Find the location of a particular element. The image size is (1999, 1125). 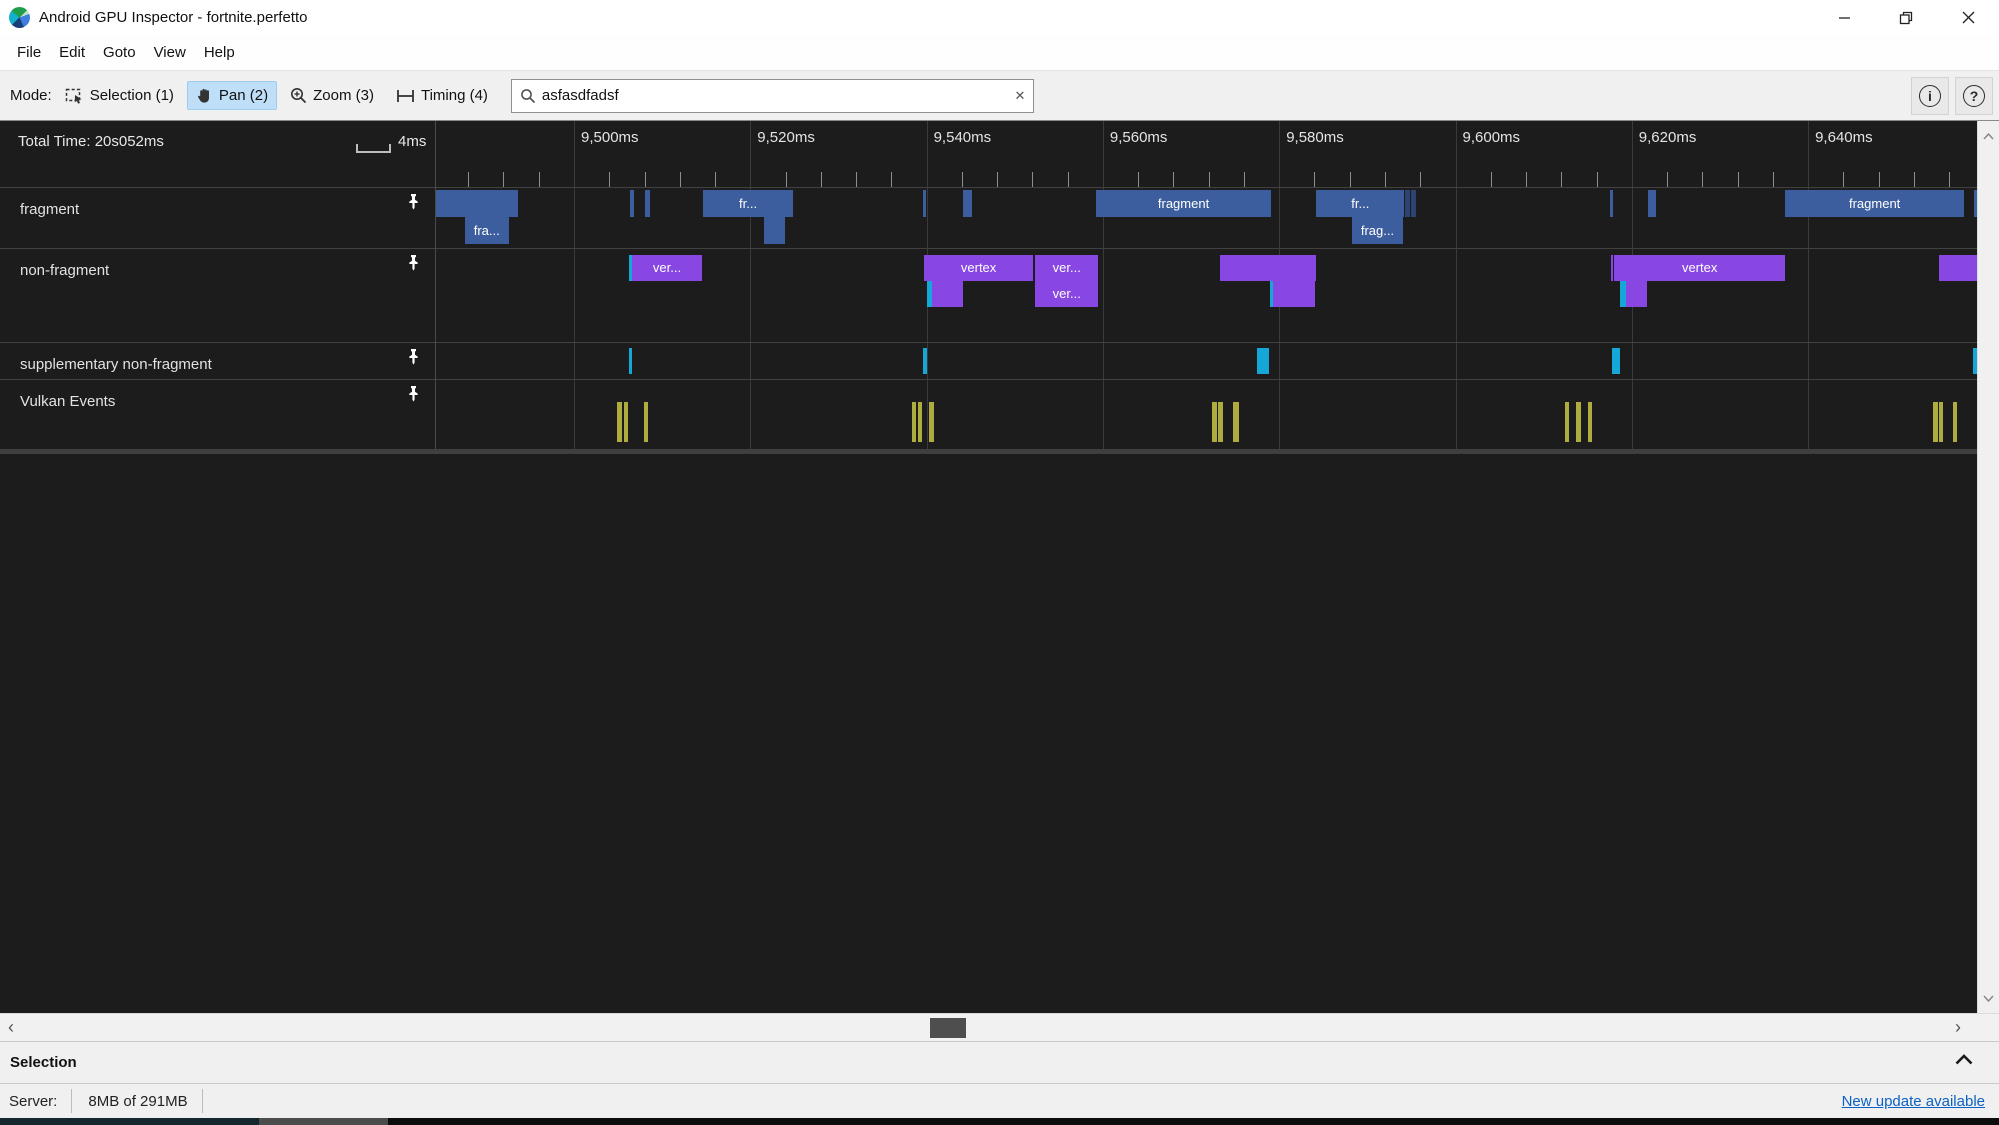

info-button: i is located at coordinates (1930, 95).